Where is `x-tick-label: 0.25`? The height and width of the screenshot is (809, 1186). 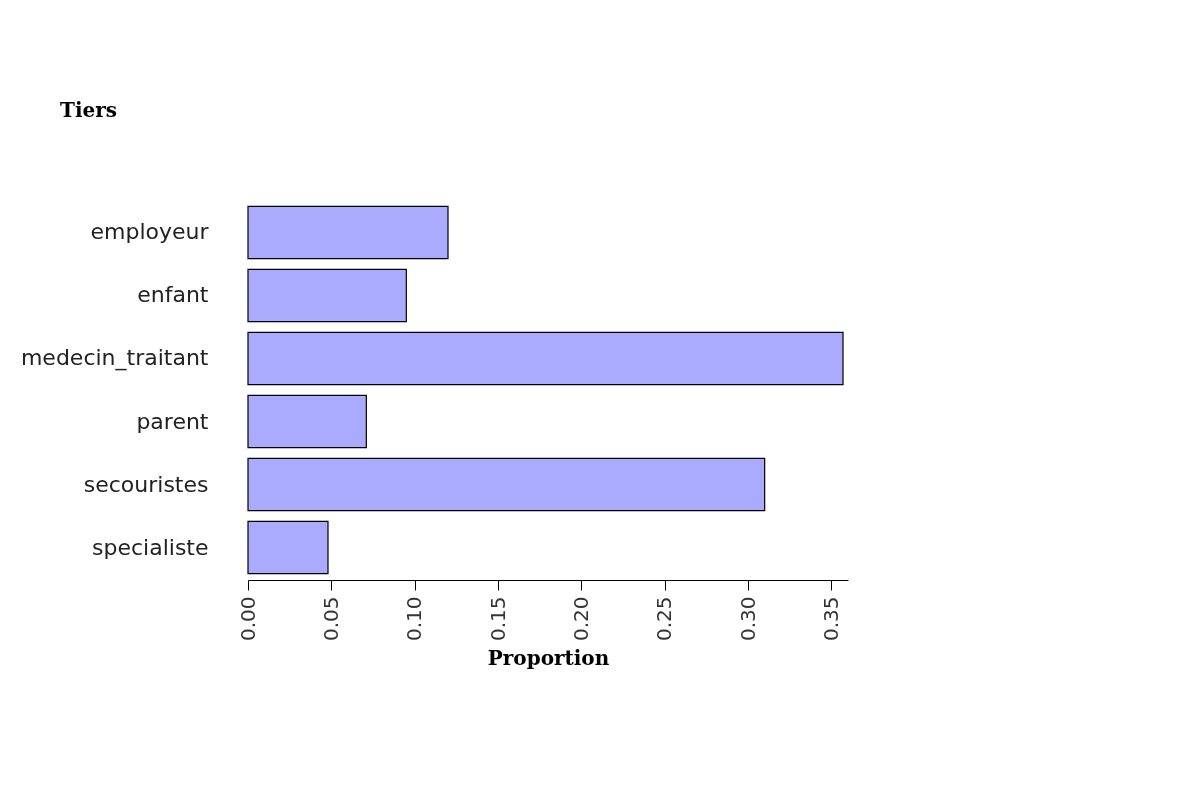 x-tick-label: 0.25 is located at coordinates (664, 619).